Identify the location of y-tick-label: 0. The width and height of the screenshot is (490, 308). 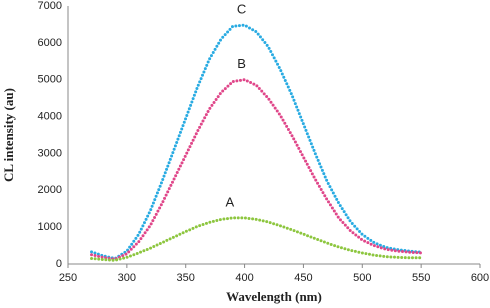
(59, 264).